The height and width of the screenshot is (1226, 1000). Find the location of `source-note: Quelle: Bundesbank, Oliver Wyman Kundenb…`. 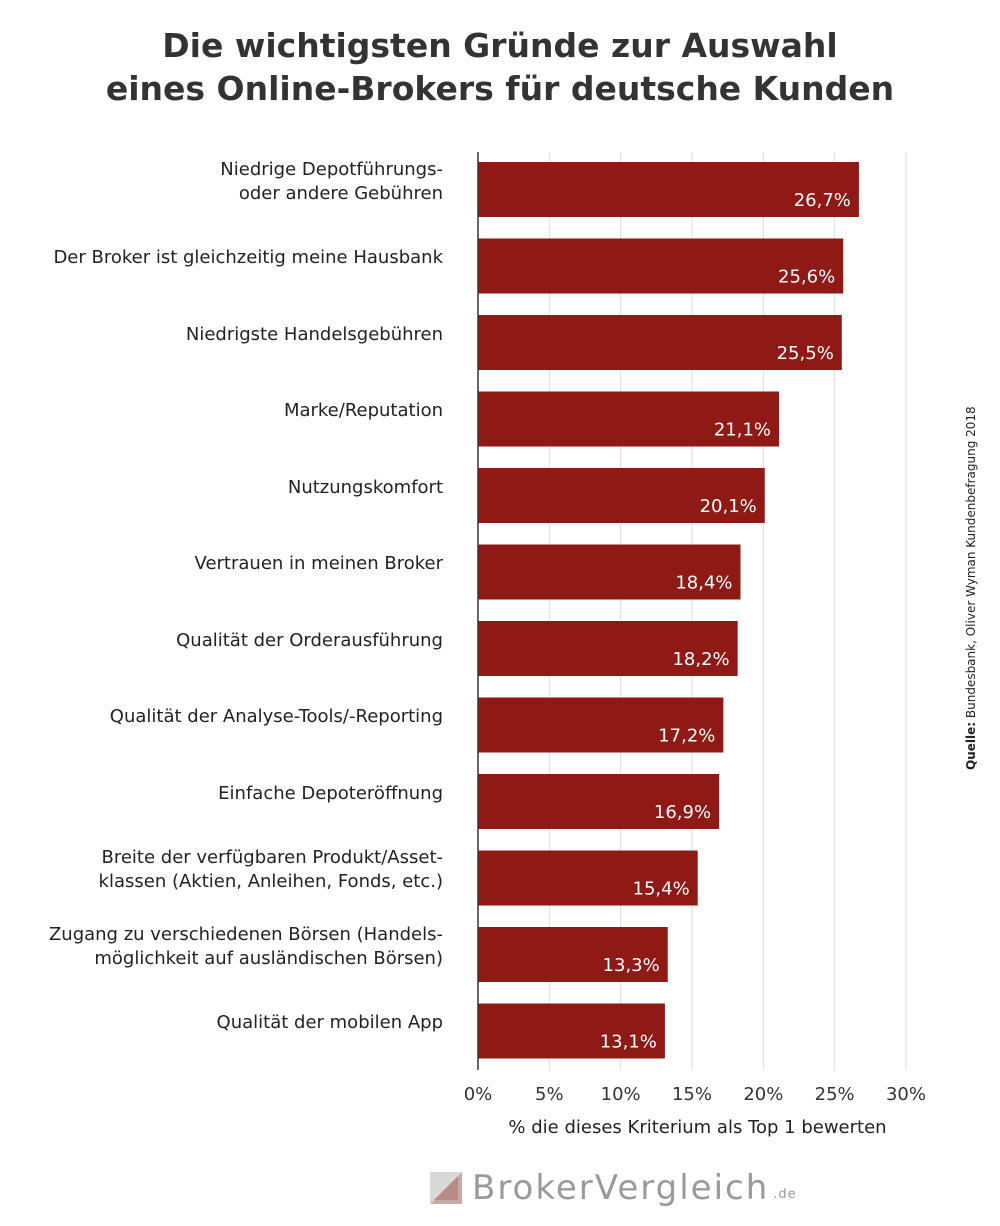

source-note: Quelle: Bundesbank, Oliver Wyman Kundenb… is located at coordinates (971, 588).